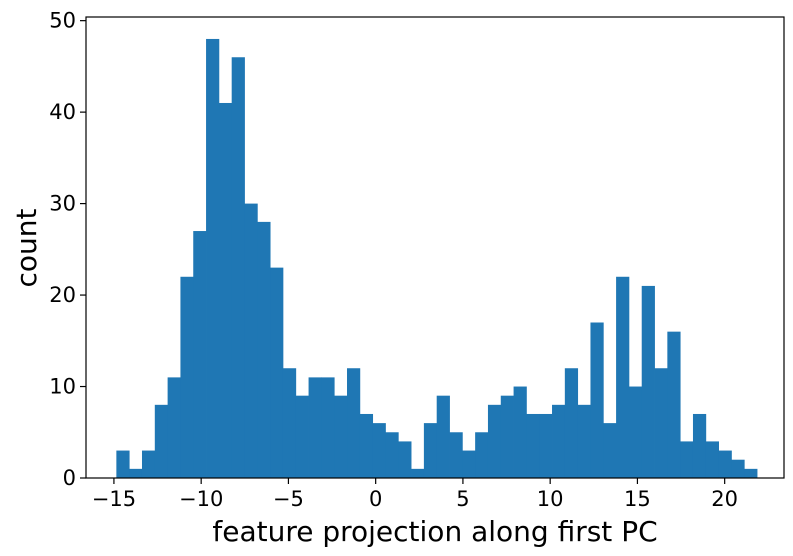 The height and width of the screenshot is (556, 793). Describe the element at coordinates (201, 499) in the screenshot. I see `x-tick-label: −10` at that location.